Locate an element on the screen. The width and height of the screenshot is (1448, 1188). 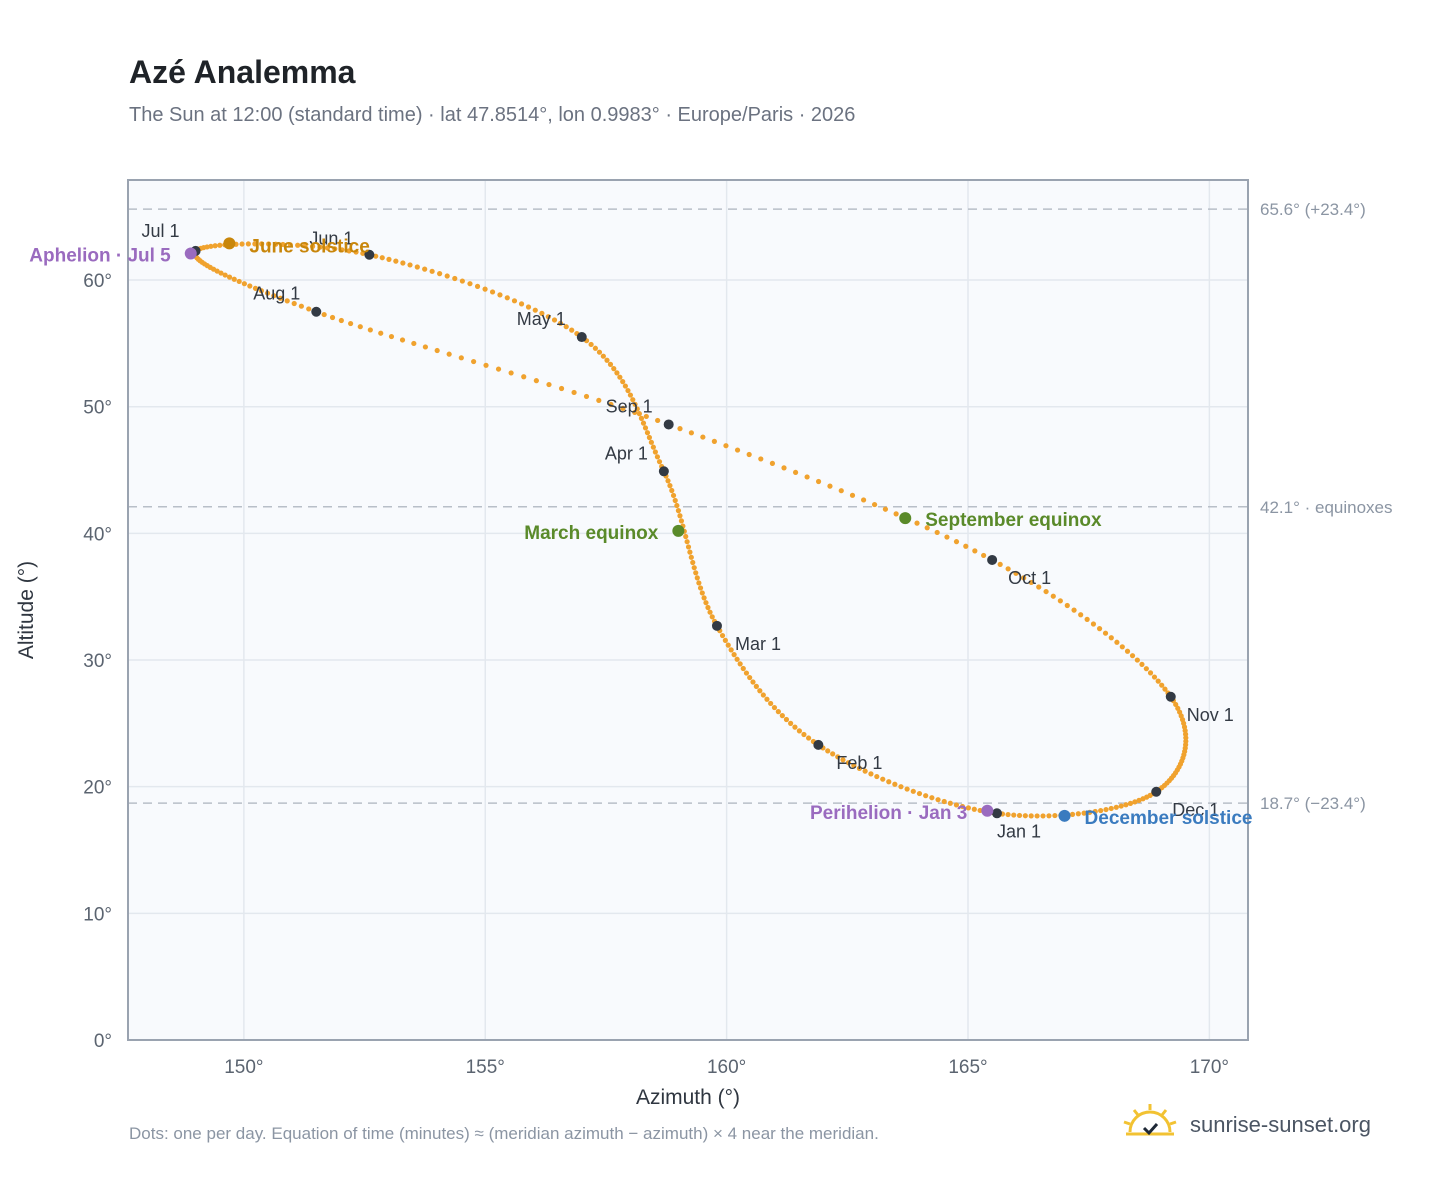
brand-logo: sunrise-sunset.org is located at coordinates (1257, 1124).